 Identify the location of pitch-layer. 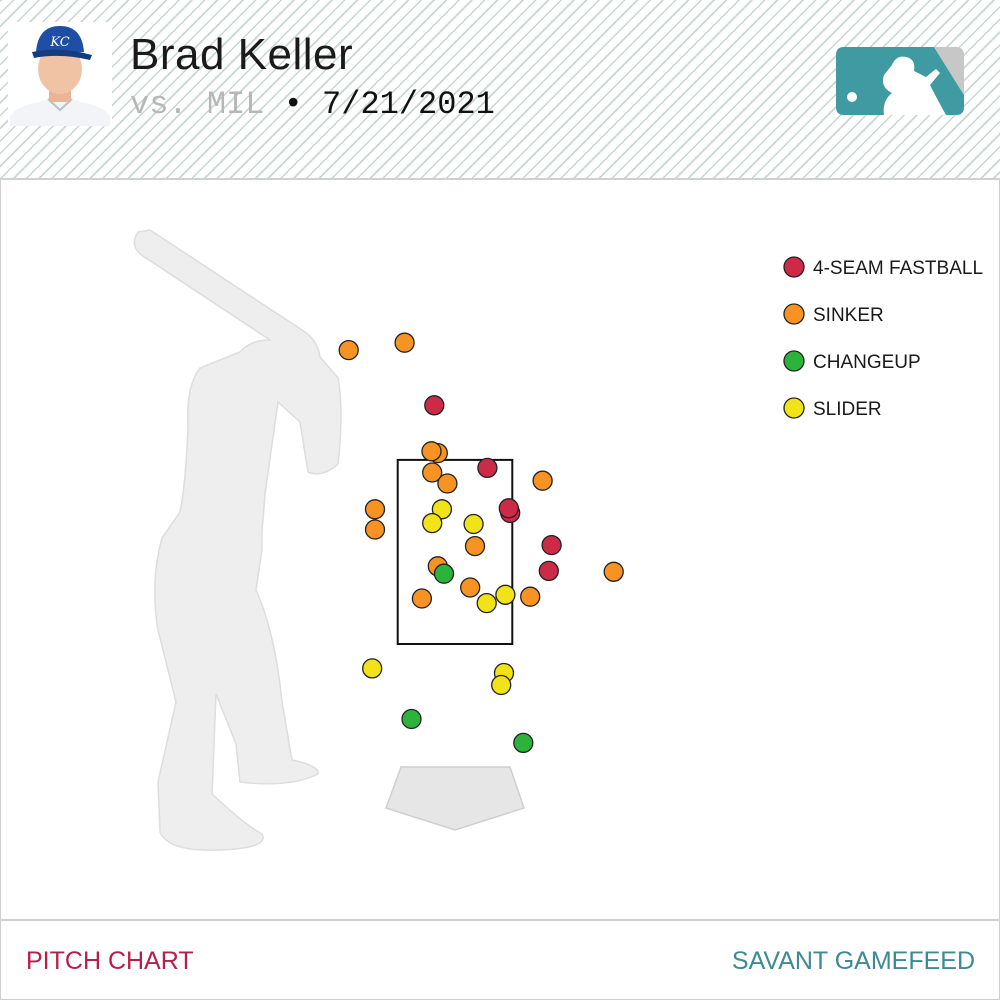
(481, 543).